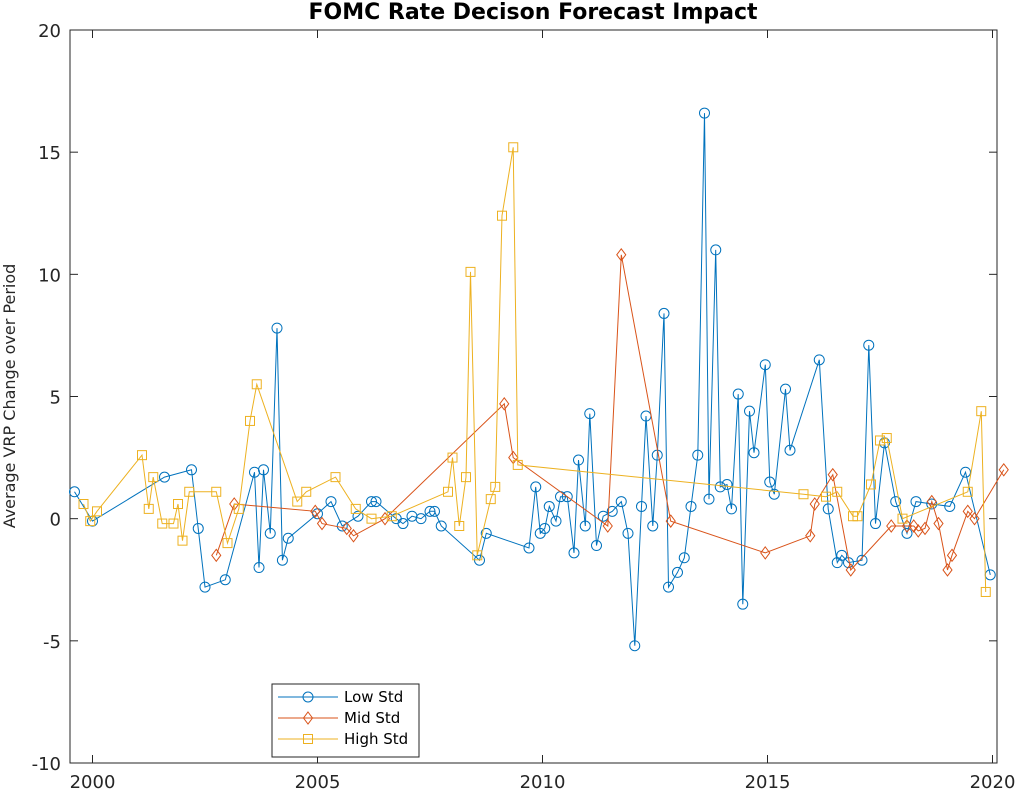 The image size is (1022, 794). Describe the element at coordinates (49, 275) in the screenshot. I see `y-tick-label: 10` at that location.